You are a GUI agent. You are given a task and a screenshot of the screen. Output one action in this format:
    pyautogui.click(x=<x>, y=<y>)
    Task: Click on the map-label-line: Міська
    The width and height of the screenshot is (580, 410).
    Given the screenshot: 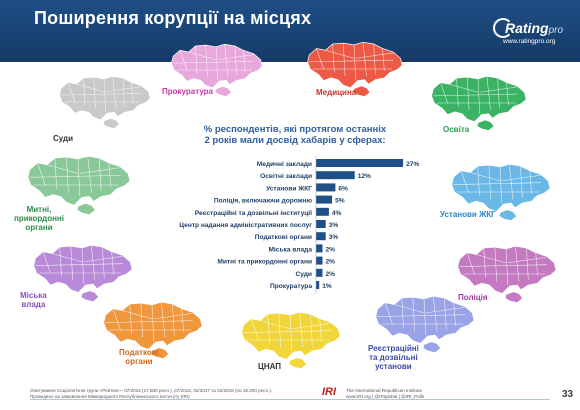 What is the action you would take?
    pyautogui.click(x=33, y=295)
    